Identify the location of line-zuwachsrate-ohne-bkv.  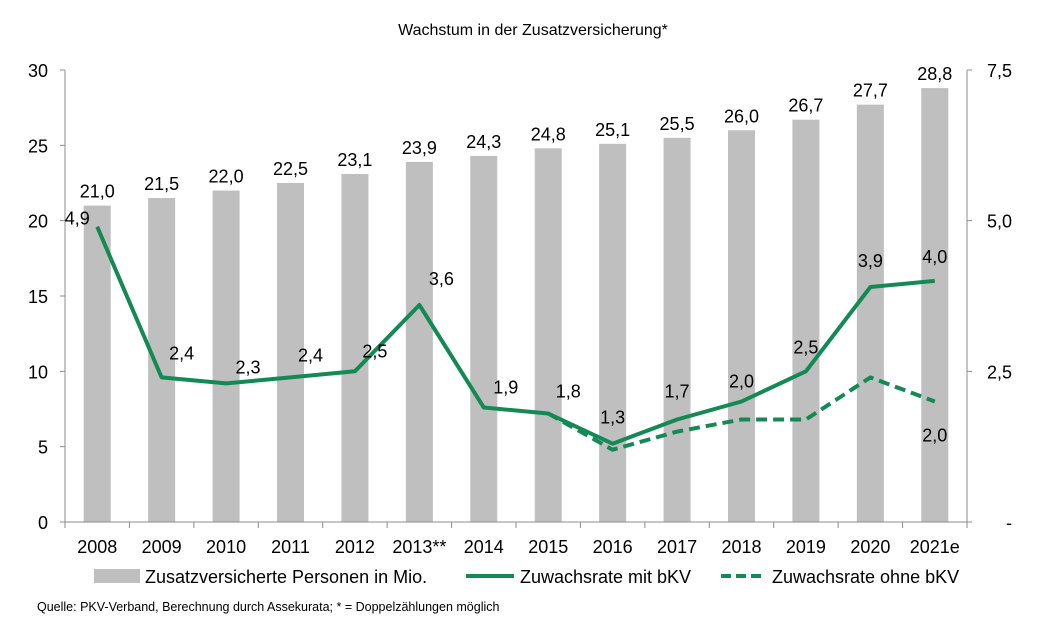
(741, 413).